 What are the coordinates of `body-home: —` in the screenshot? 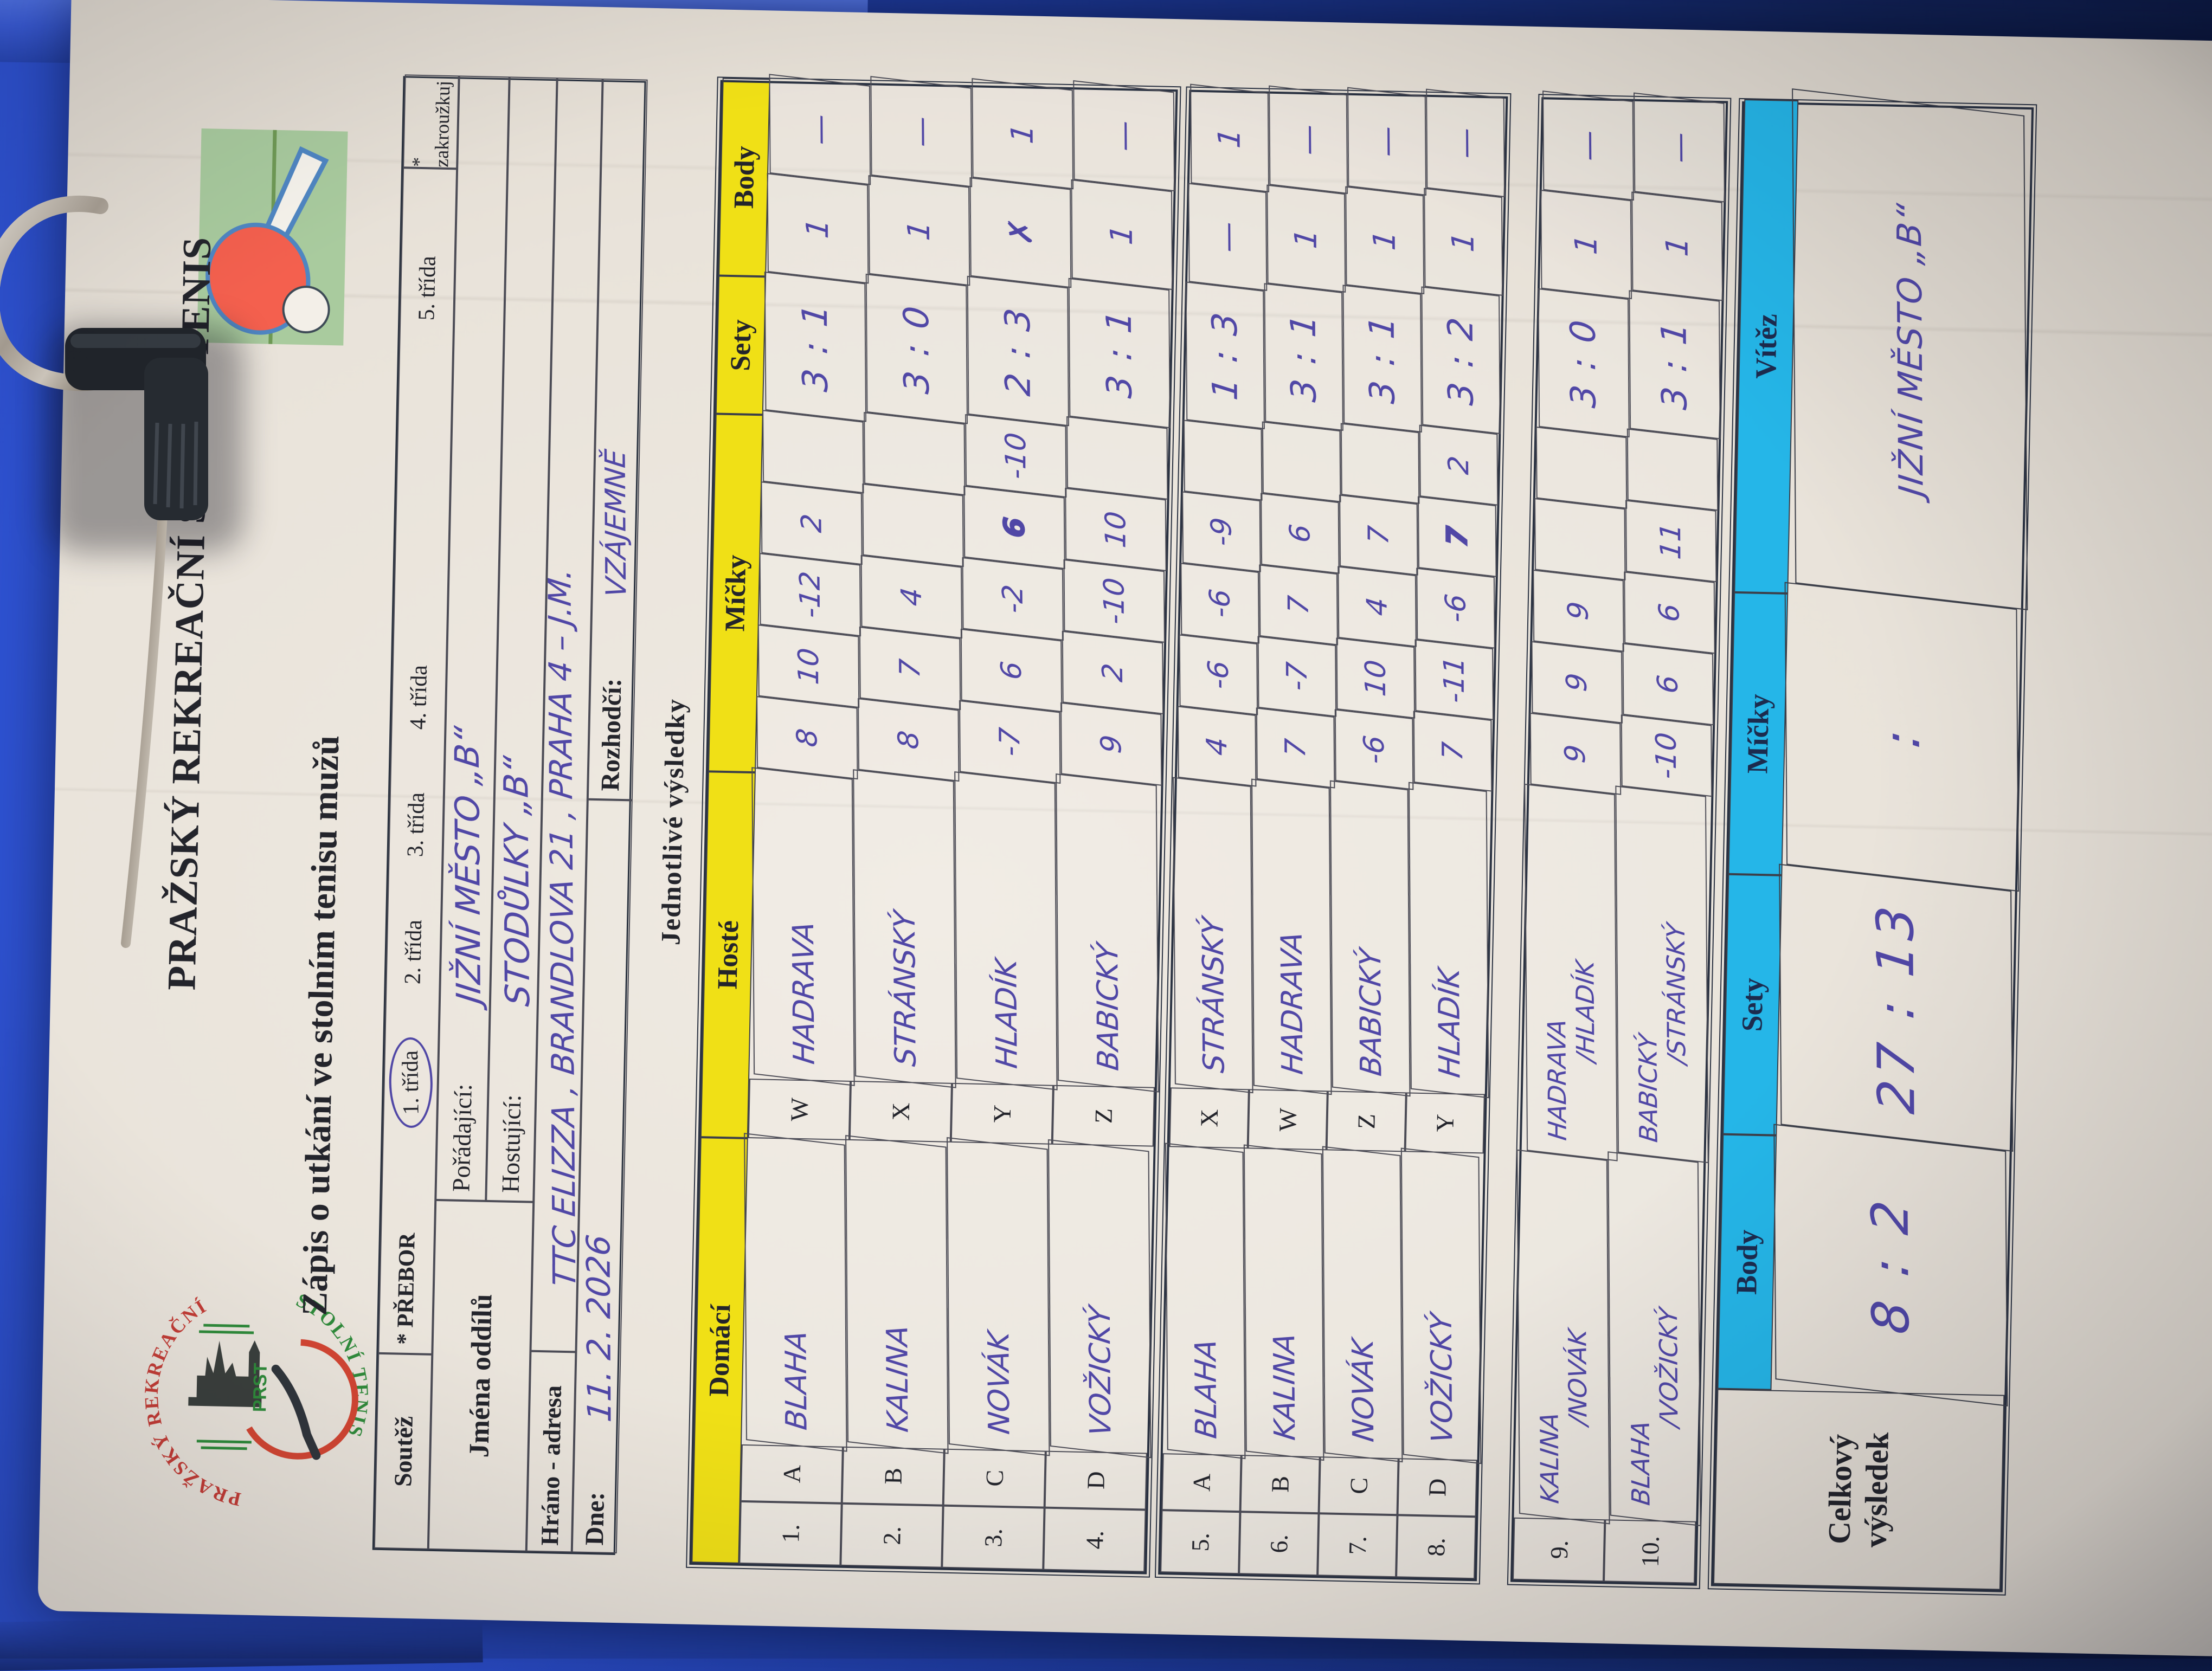 It's located at (1227, 237).